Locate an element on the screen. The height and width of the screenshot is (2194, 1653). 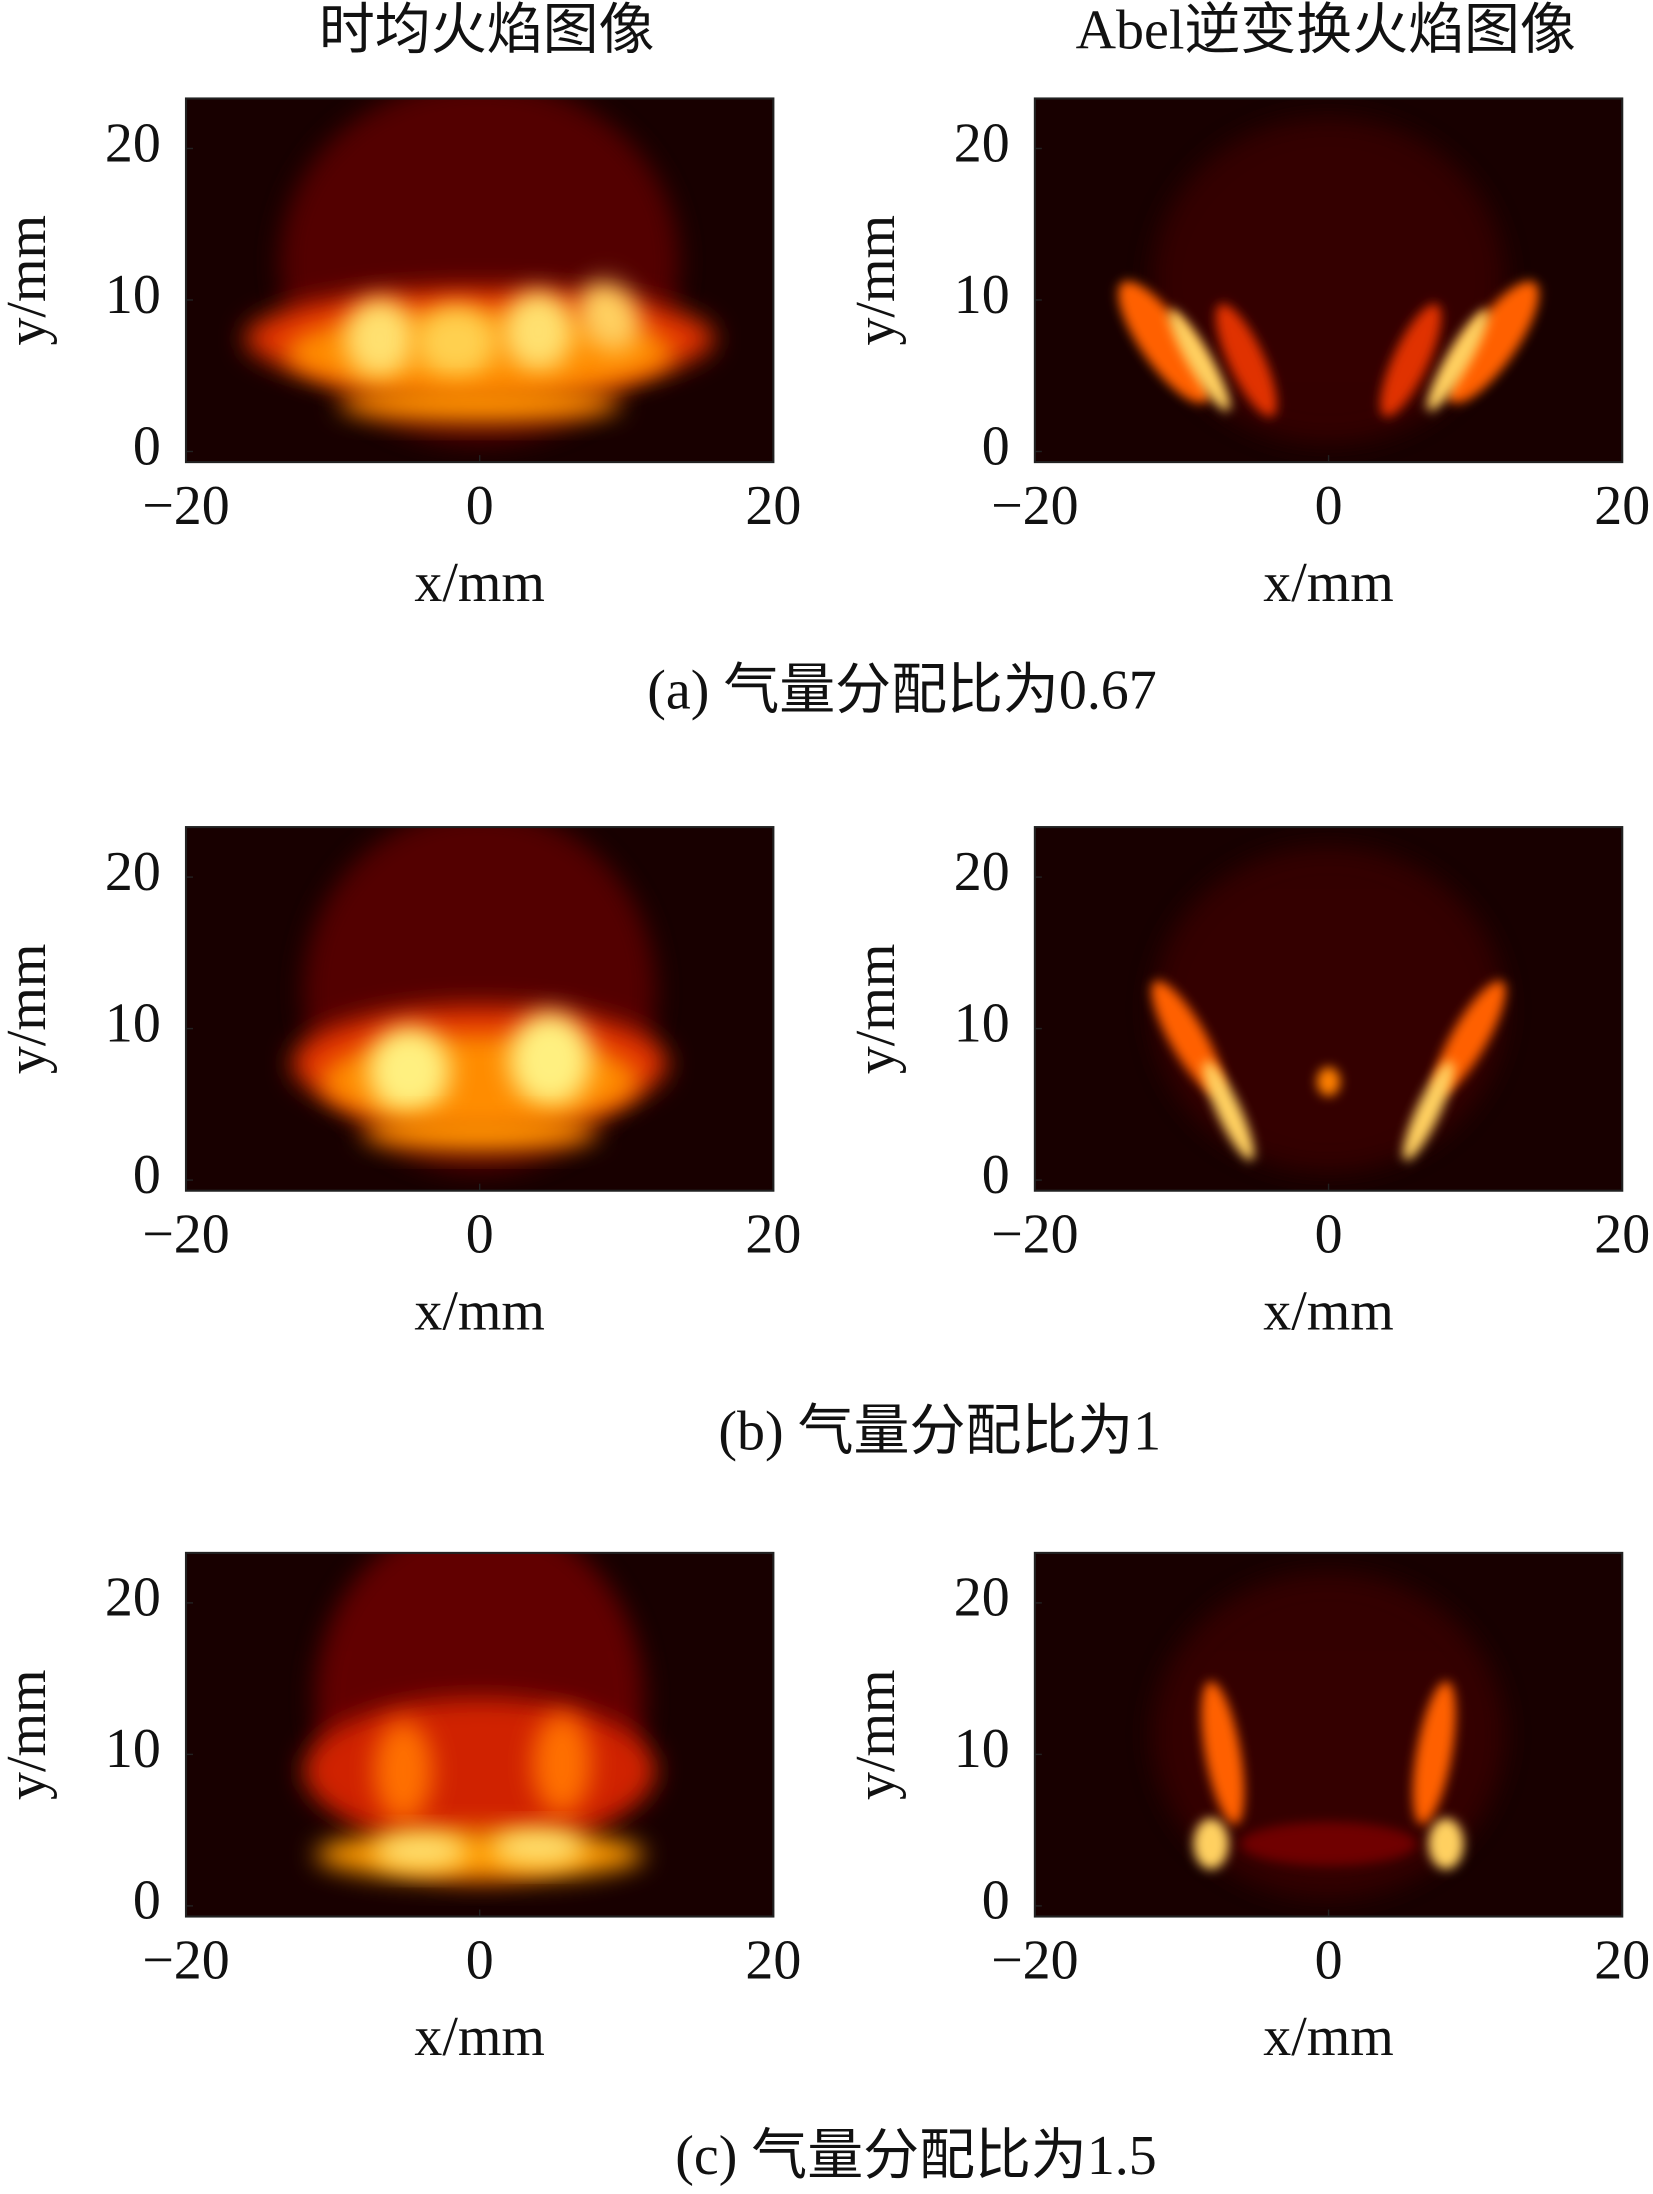
caption: (c) 气量分配比为1.5 is located at coordinates (915, 2156).